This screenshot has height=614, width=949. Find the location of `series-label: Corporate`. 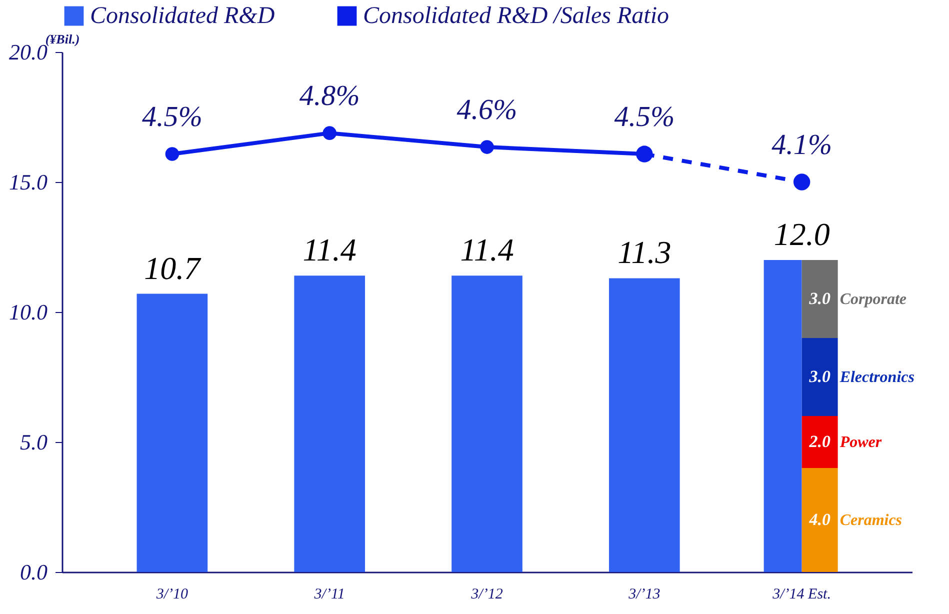

series-label: Corporate is located at coordinates (873, 299).